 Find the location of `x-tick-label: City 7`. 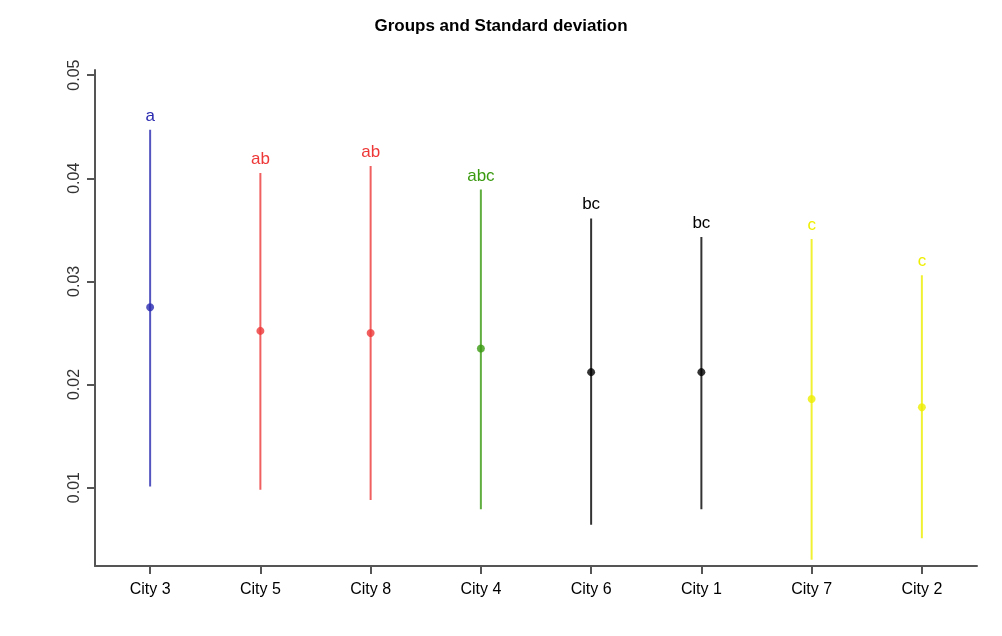

x-tick-label: City 7 is located at coordinates (812, 588).